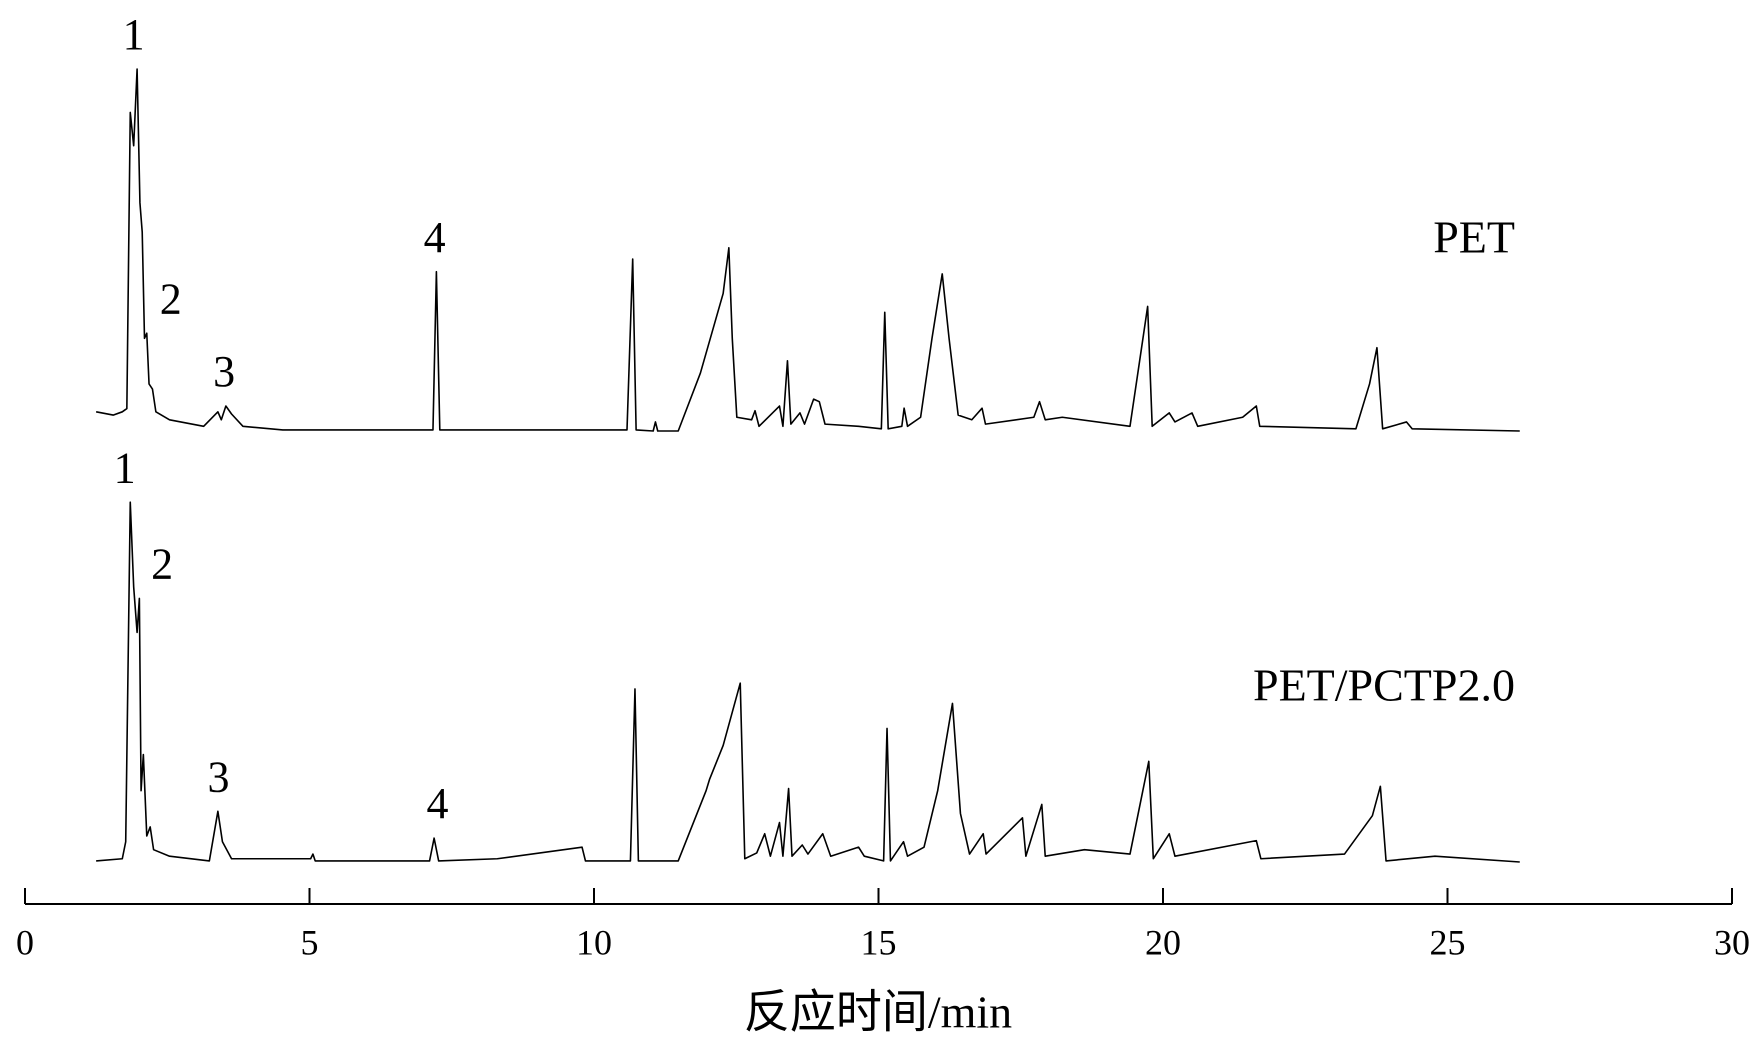 The width and height of the screenshot is (1762, 1048). What do you see at coordinates (1384, 685) in the screenshot?
I see `series-label: PET/PCTP2.0` at bounding box center [1384, 685].